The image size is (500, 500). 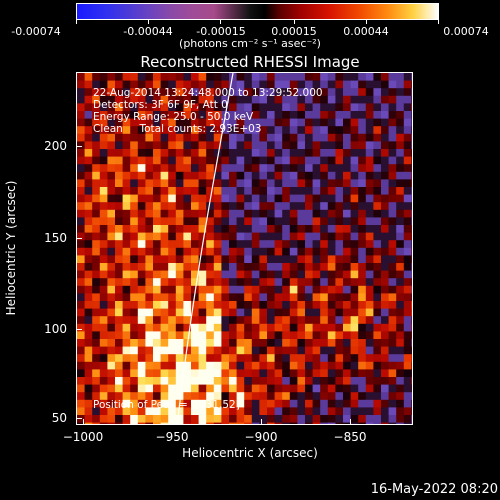 What do you see at coordinates (221, 31) in the screenshot?
I see `colorbar-tick-label: -0.00015` at bounding box center [221, 31].